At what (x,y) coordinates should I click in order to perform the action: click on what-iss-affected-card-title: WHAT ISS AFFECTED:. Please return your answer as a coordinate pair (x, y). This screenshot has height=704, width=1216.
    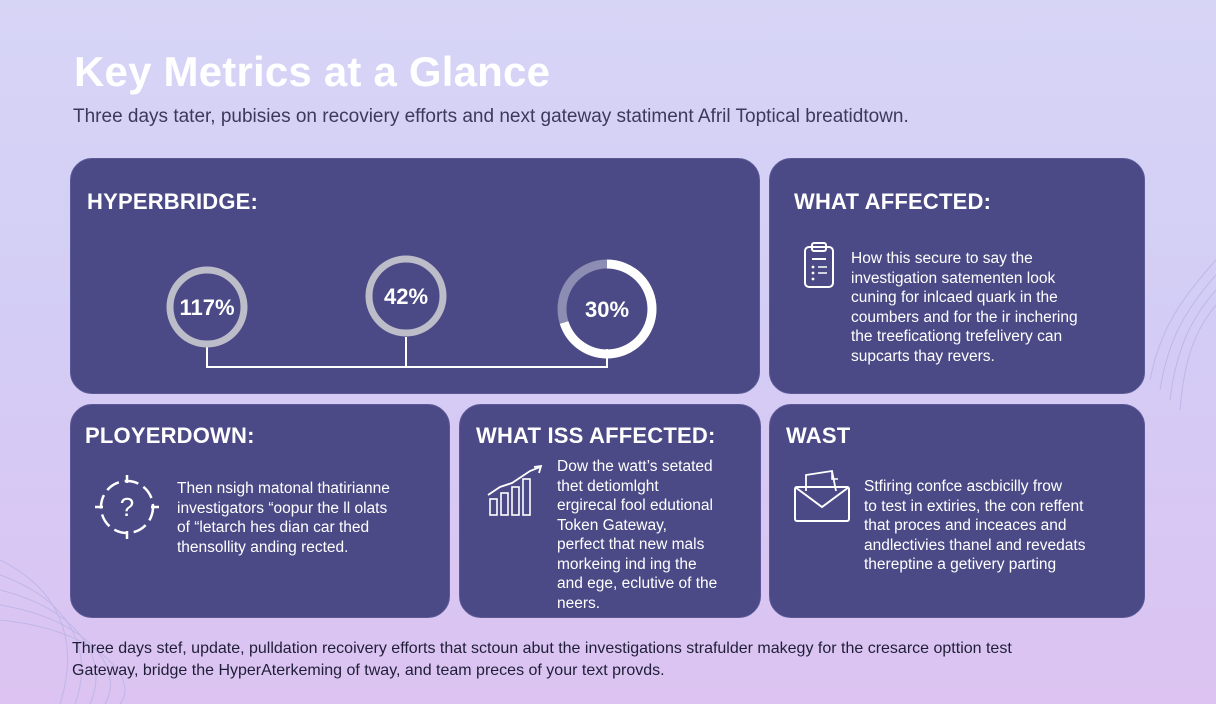
    Looking at the image, I should click on (596, 435).